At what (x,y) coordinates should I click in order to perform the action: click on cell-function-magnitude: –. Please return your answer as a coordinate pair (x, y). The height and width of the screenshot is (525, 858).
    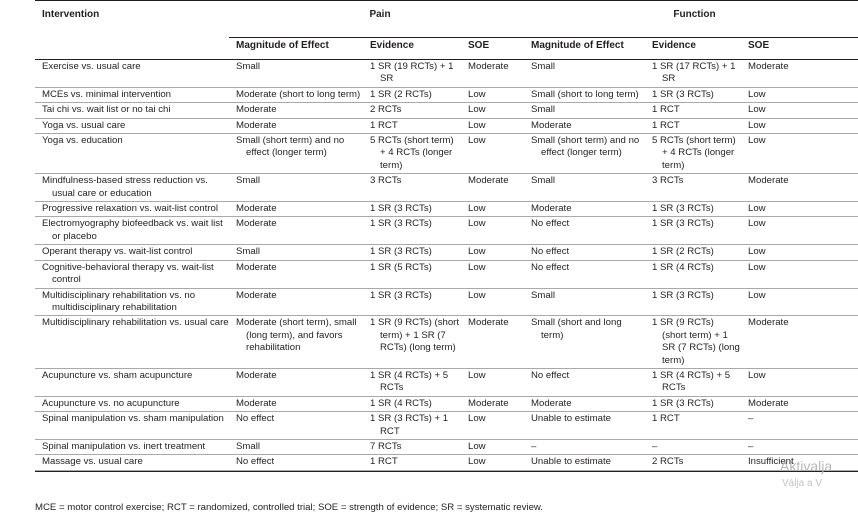
    Looking at the image, I should click on (534, 446).